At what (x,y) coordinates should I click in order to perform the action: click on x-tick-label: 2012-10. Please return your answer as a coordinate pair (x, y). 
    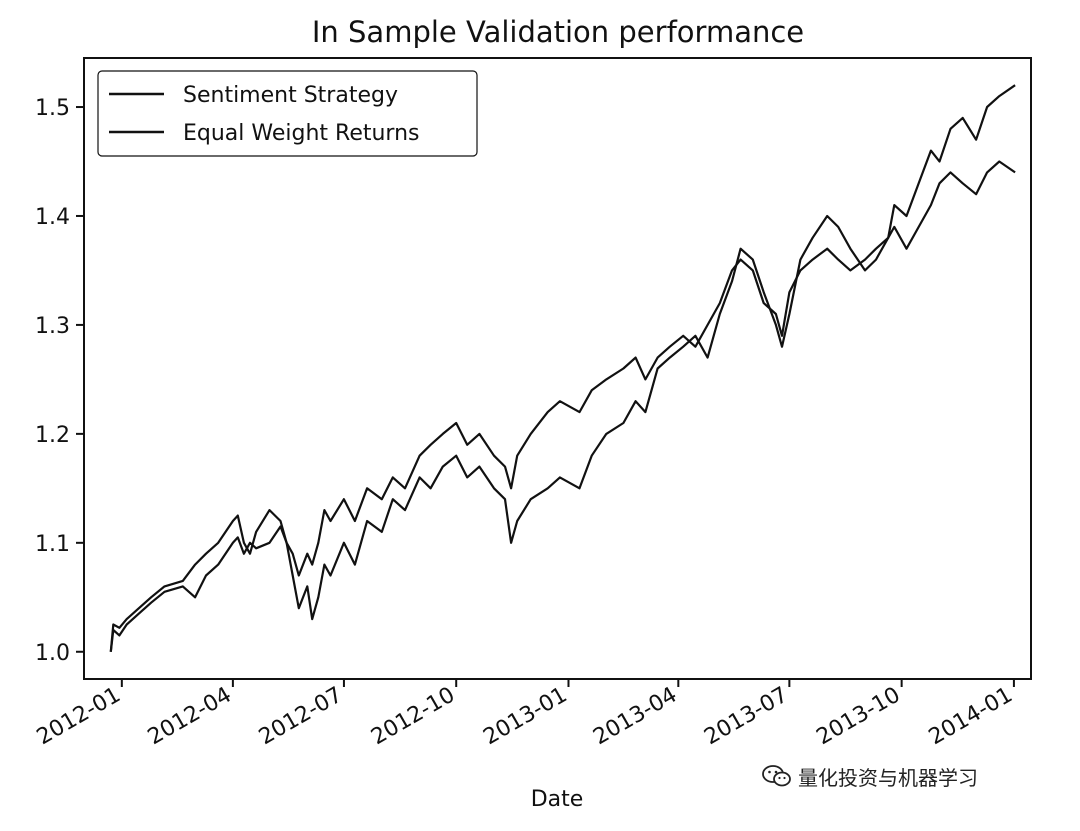
    Looking at the image, I should click on (413, 717).